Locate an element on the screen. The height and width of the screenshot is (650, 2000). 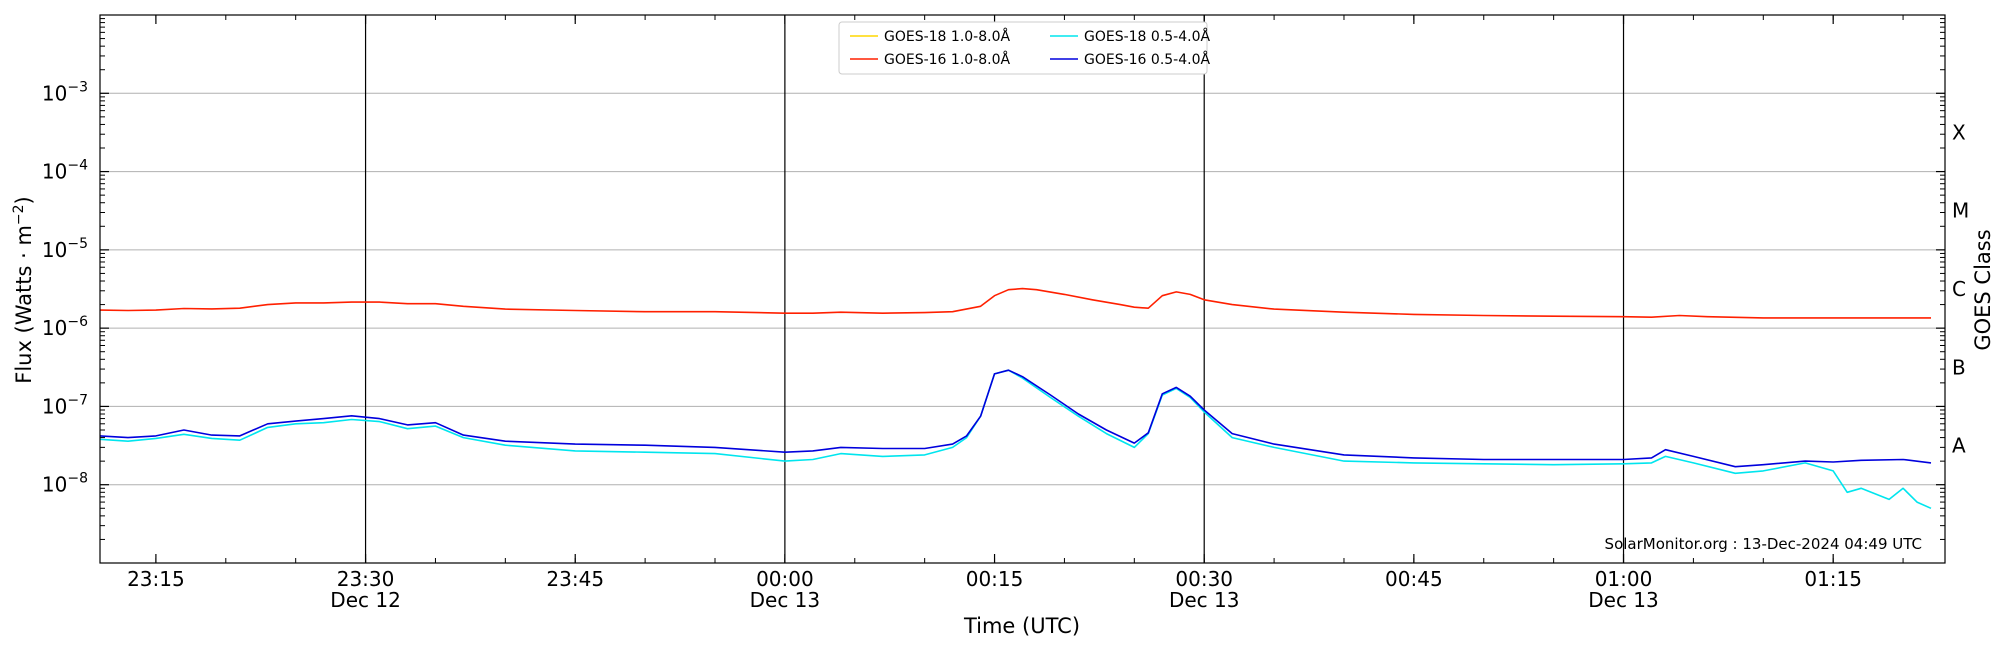
credit-text: SolarMonitor.org : 13-Dec-2024 04:49 UTC is located at coordinates (1763, 544).